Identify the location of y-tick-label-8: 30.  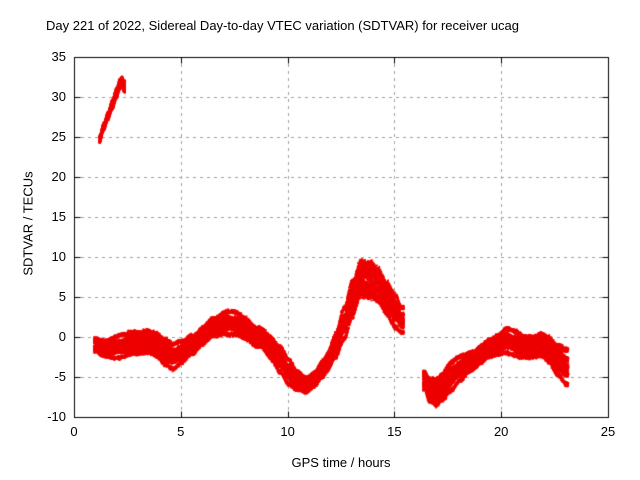
(58, 96).